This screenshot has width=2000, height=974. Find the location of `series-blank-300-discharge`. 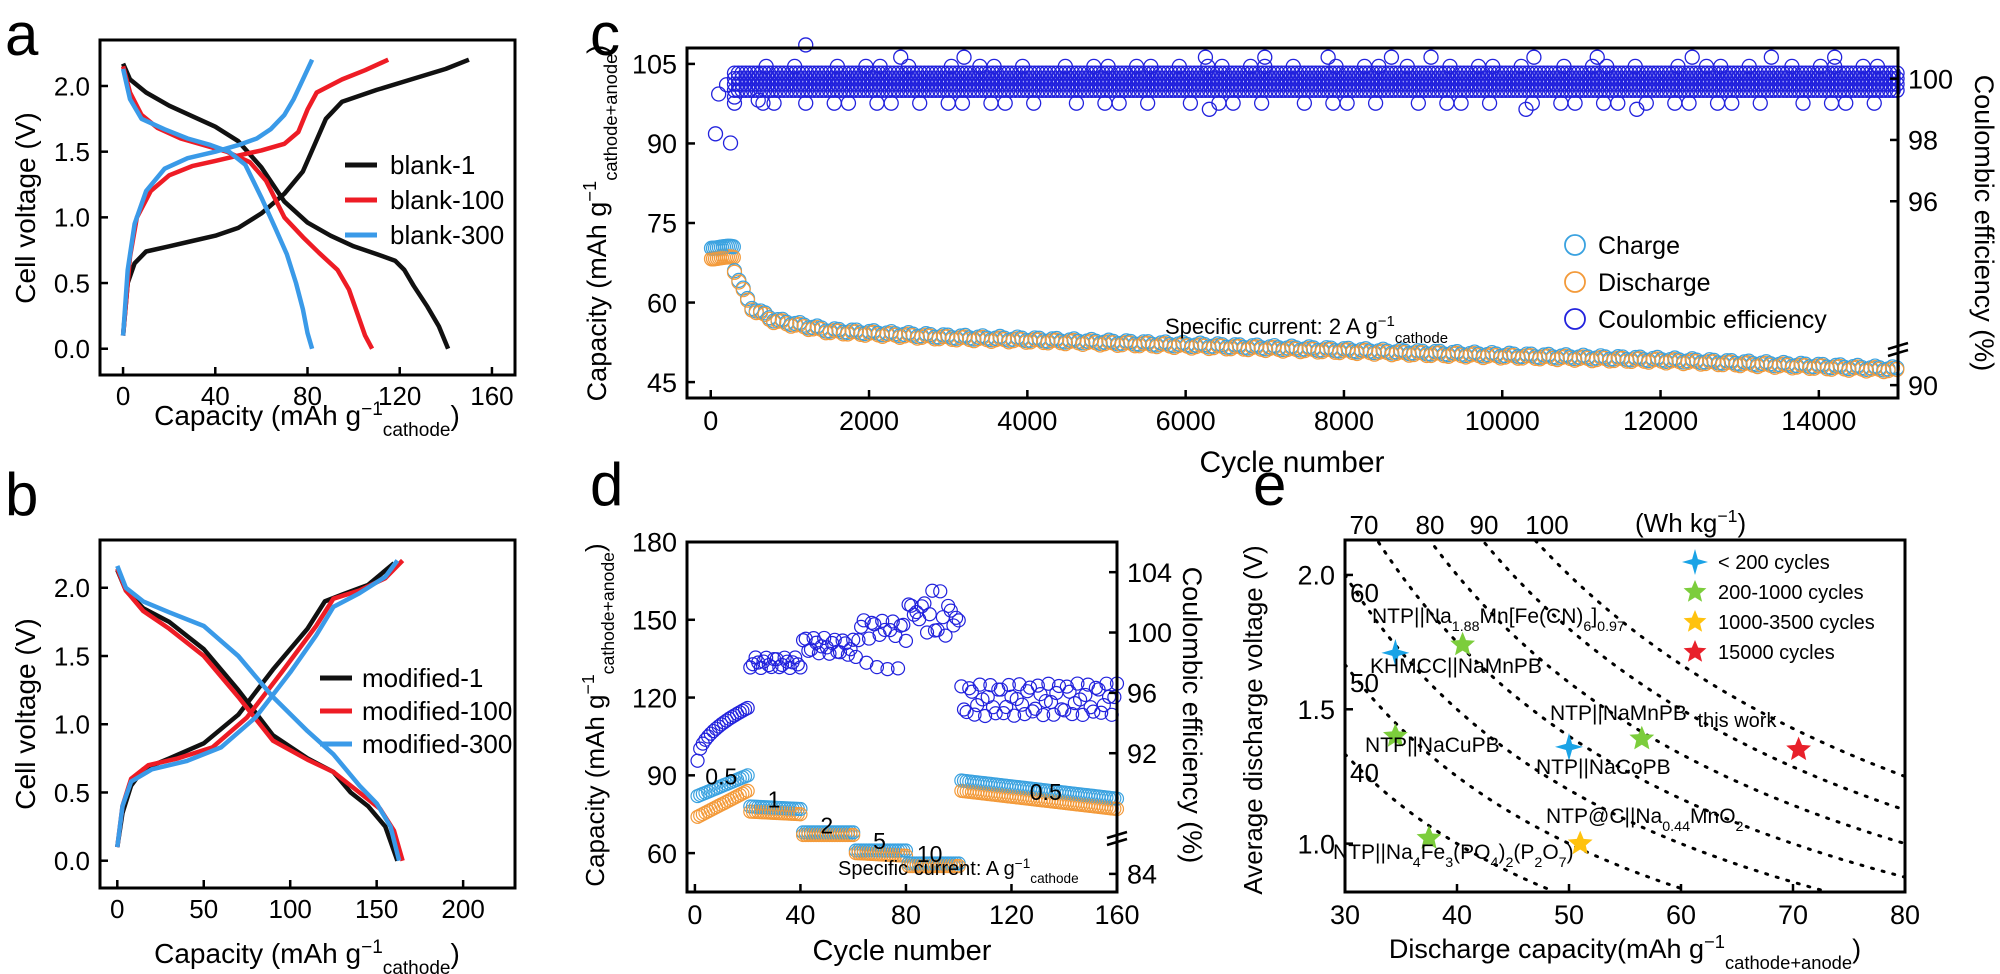

series-blank-300-discharge is located at coordinates (217, 209).